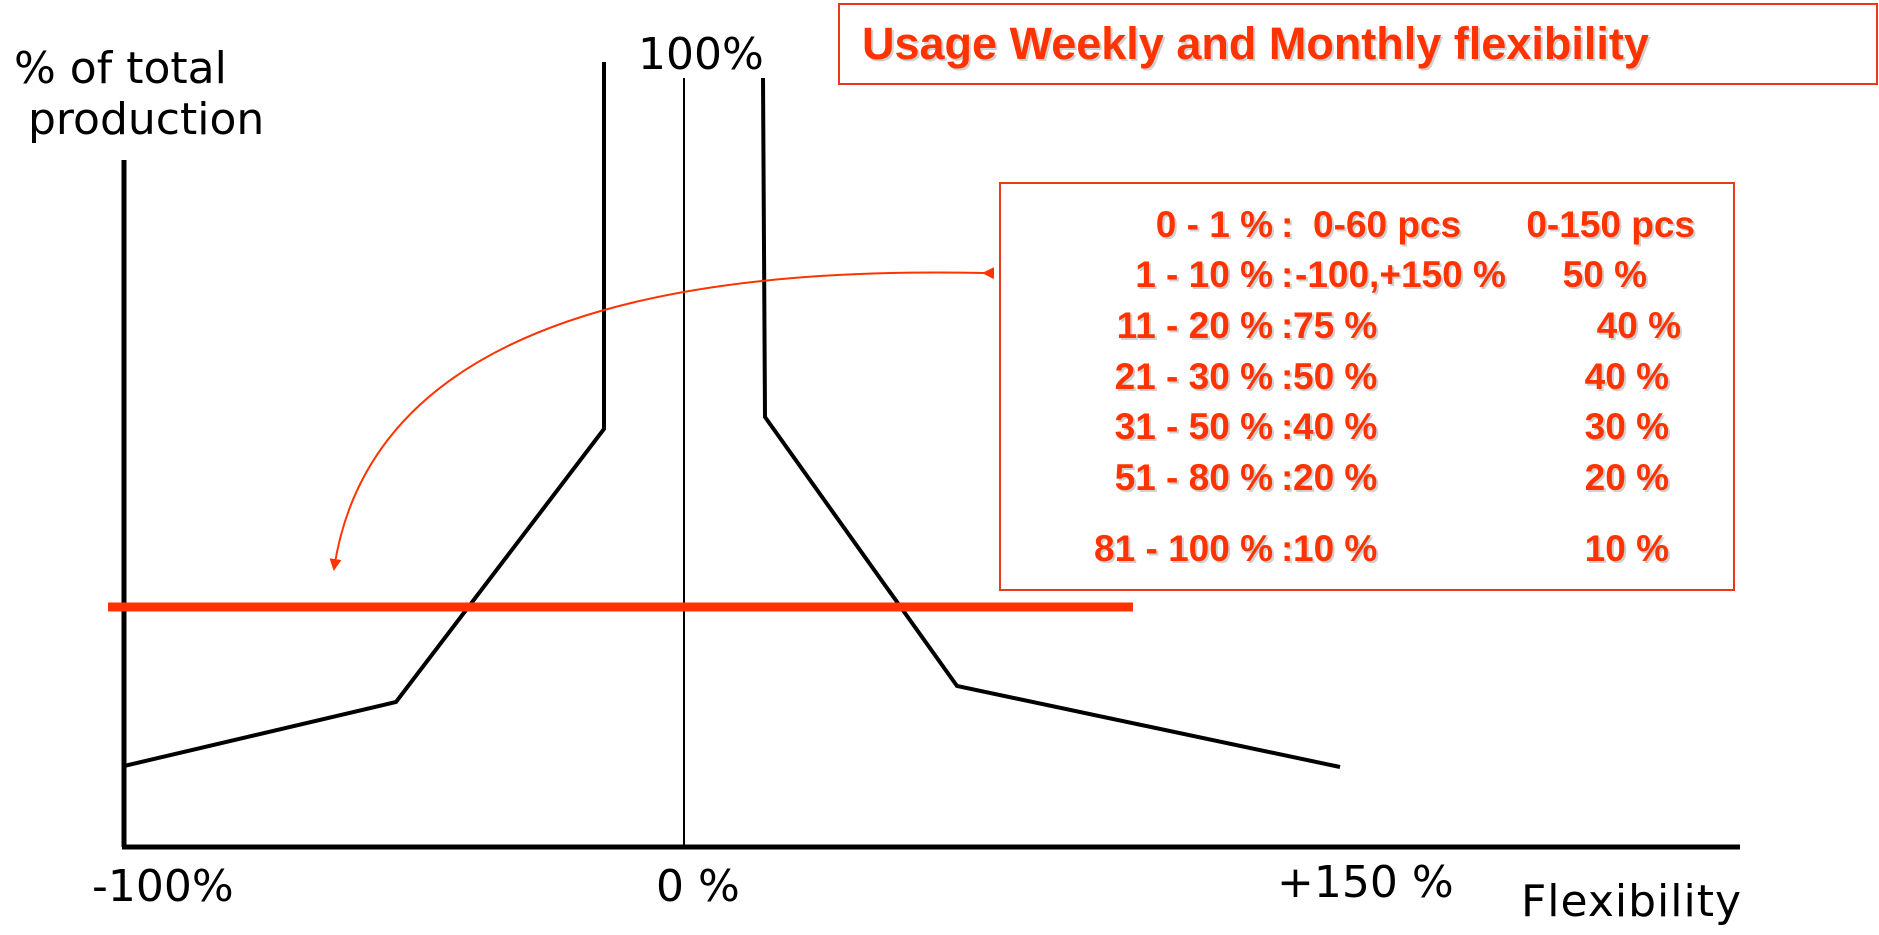 The height and width of the screenshot is (935, 1879). I want to click on y-axis-label-line2: production, so click(146, 119).